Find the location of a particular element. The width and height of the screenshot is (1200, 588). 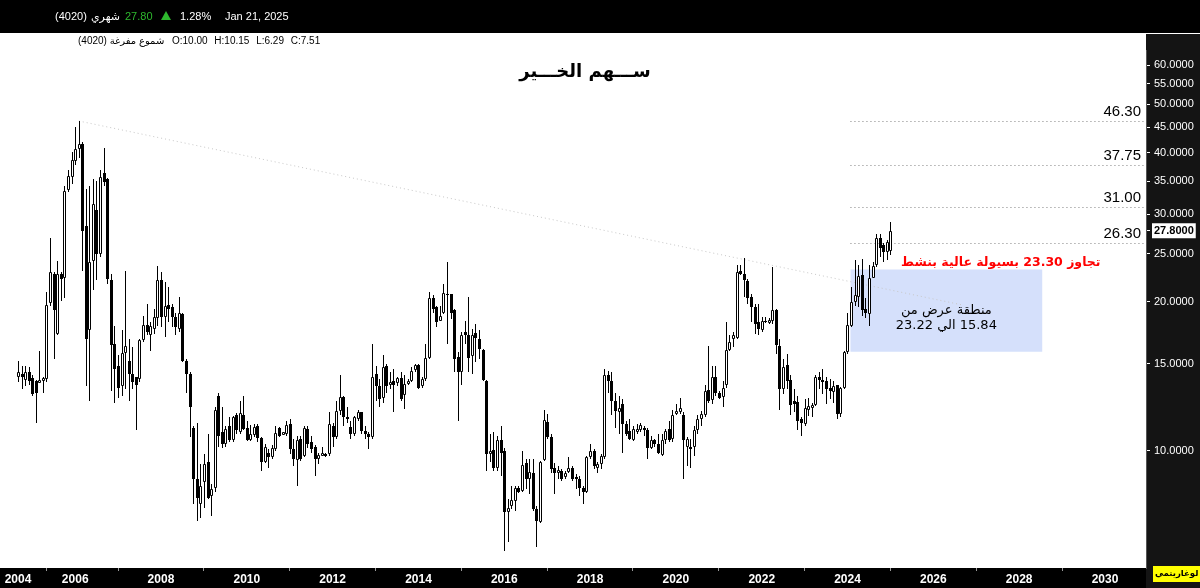

x-tick-label: 2010 is located at coordinates (247, 578).